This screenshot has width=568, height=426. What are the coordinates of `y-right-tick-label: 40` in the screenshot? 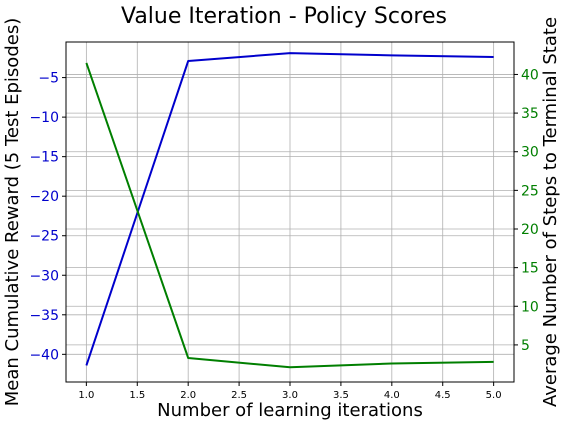 It's located at (530, 75).